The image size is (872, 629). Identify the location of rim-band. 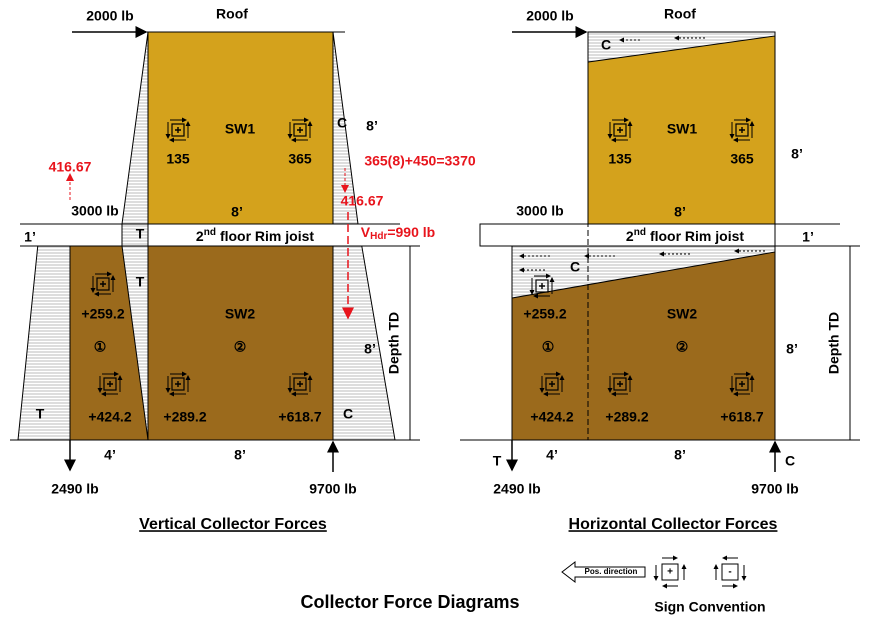
(627, 235).